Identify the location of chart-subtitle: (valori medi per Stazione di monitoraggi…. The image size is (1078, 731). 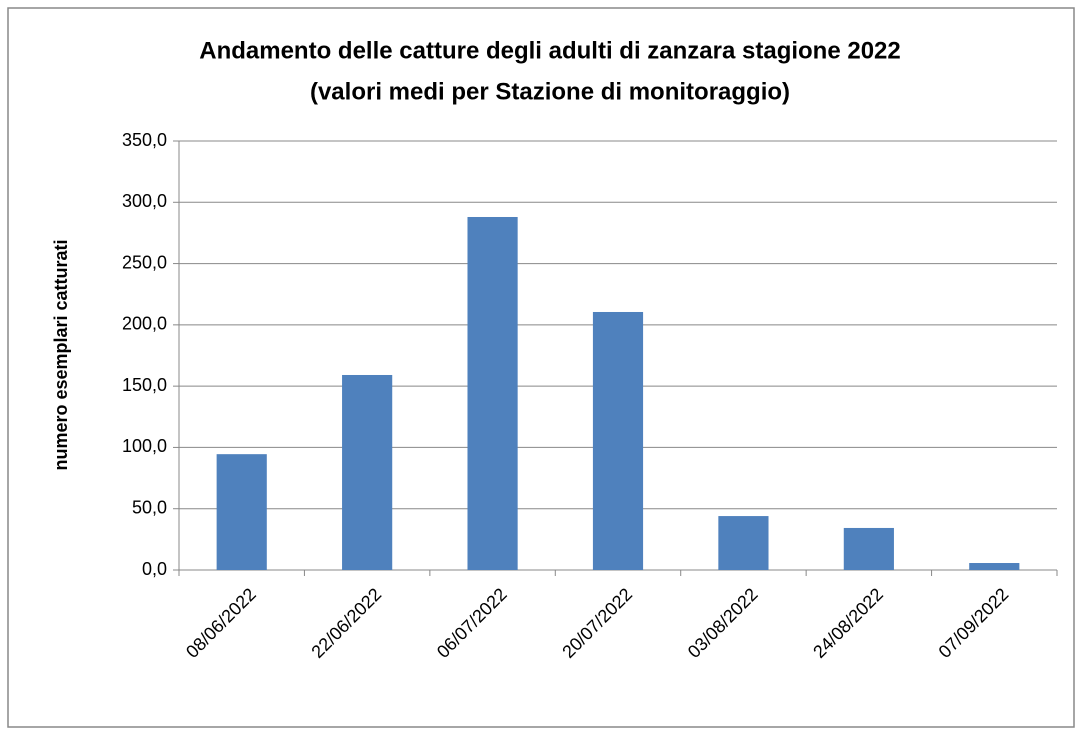
(550, 91).